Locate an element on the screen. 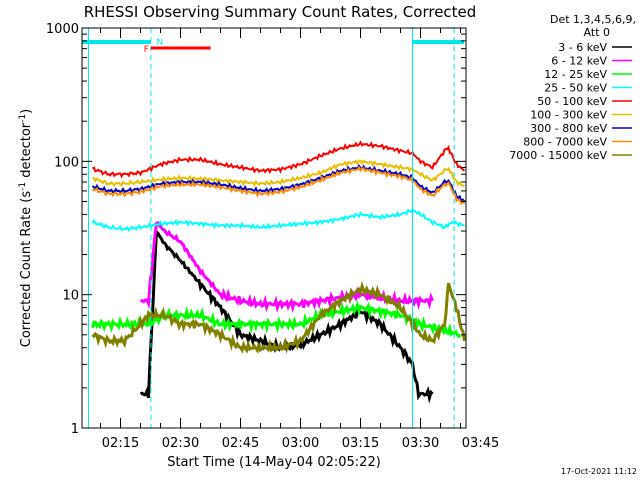 This screenshot has width=640, height=480. x-tick-label: 03:00 is located at coordinates (300, 443).